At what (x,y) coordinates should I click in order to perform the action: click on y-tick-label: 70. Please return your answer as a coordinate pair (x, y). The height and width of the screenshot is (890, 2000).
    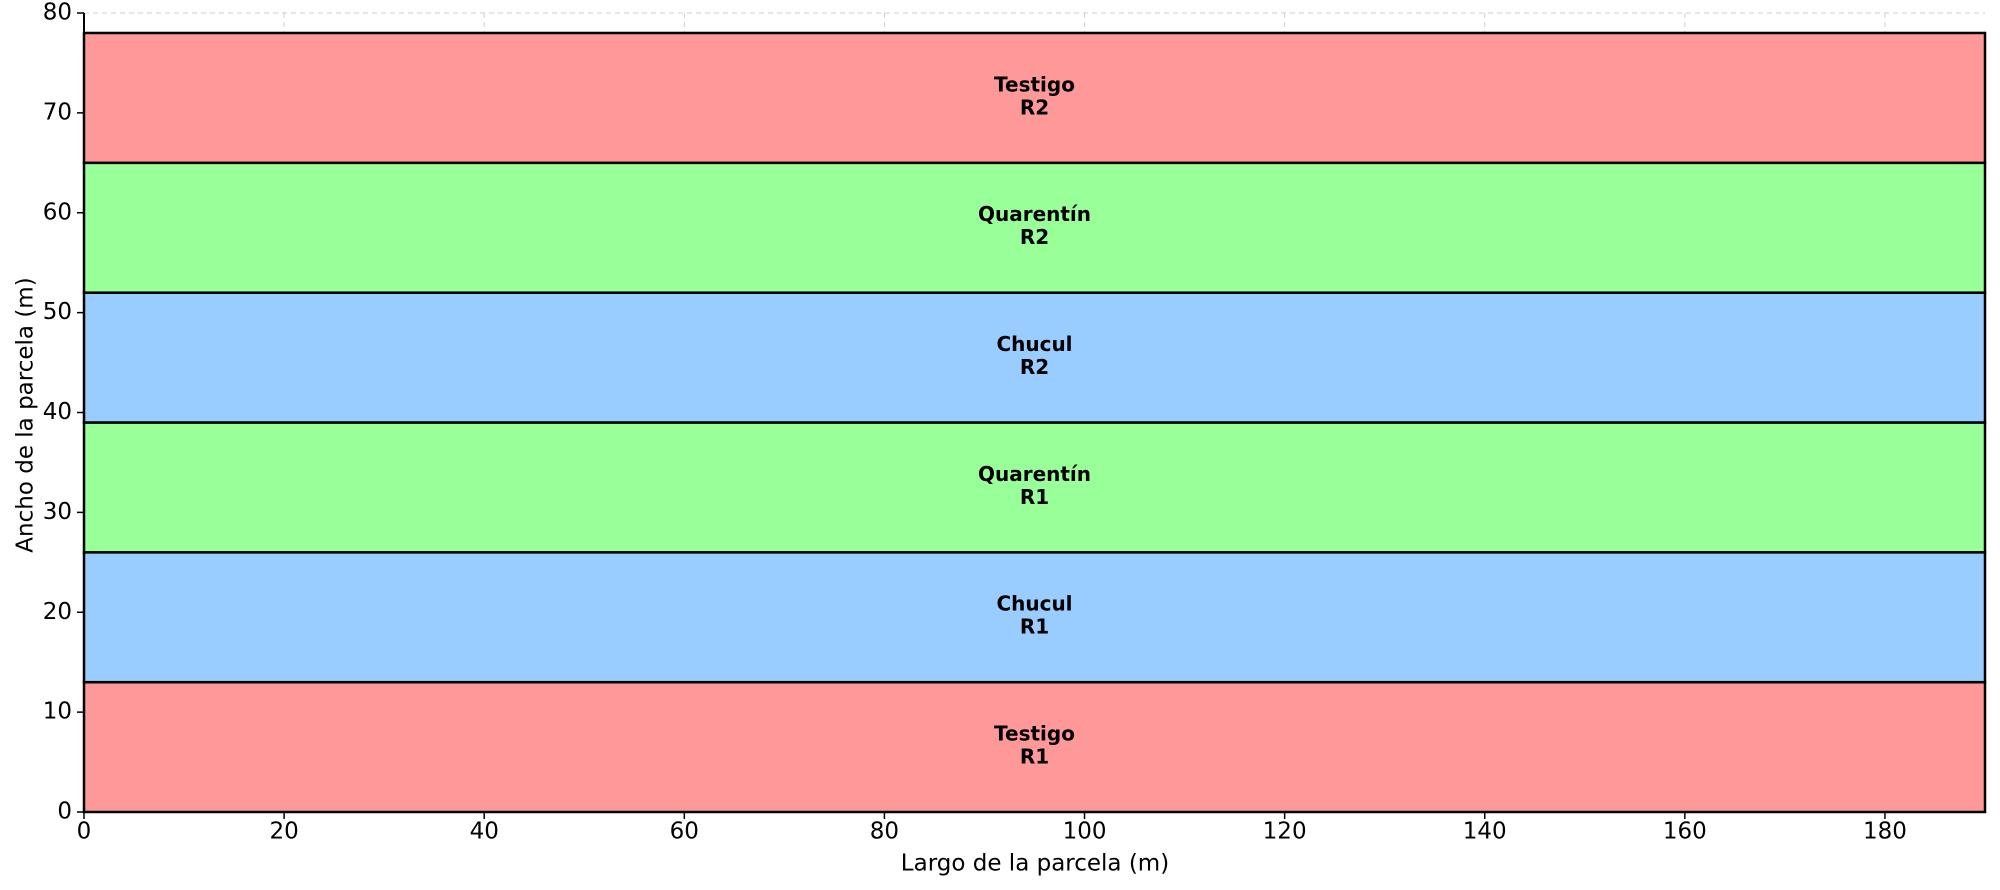
    Looking at the image, I should click on (57, 112).